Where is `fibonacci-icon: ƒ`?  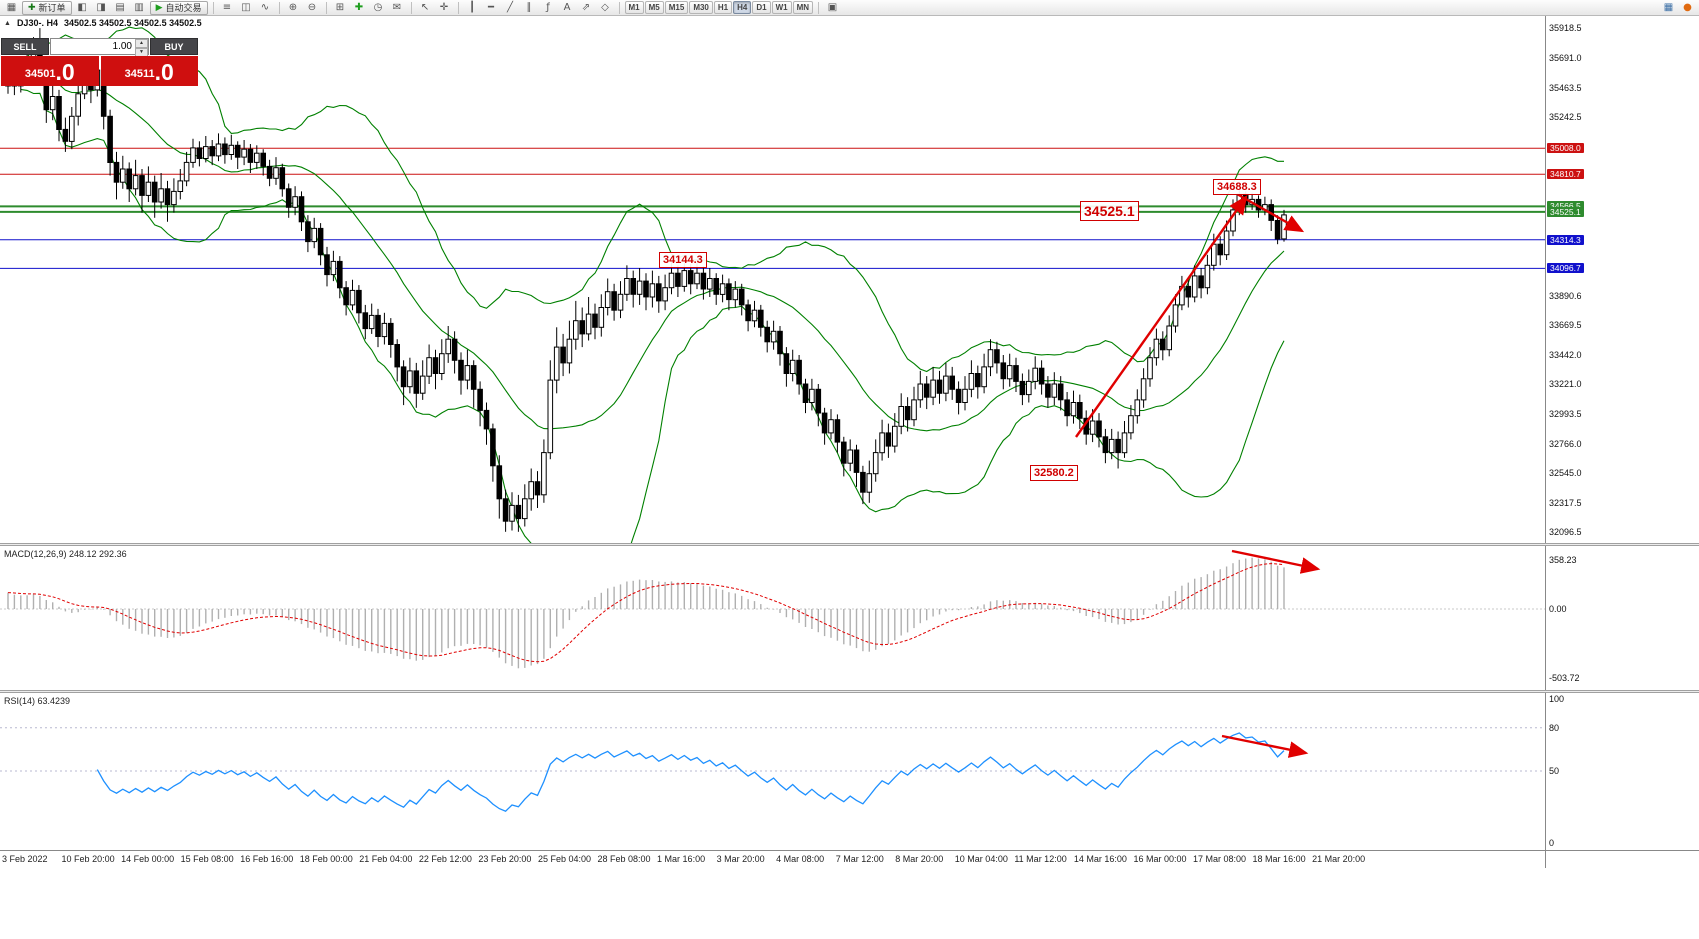
fibonacci-icon: ƒ is located at coordinates (548, 7).